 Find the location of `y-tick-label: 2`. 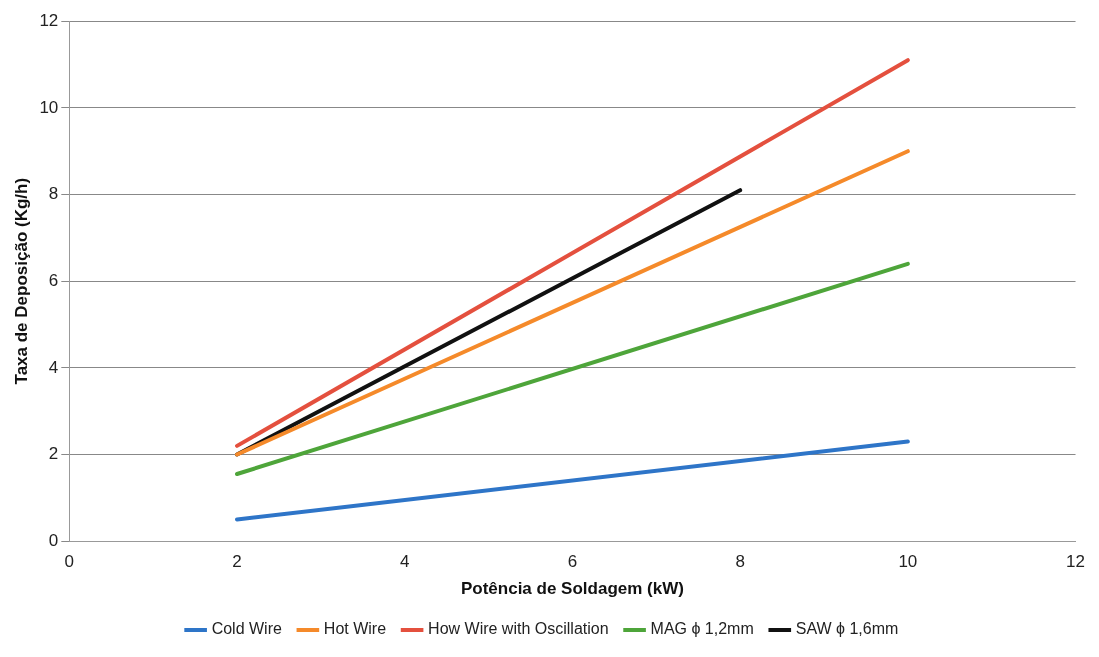

y-tick-label: 2 is located at coordinates (53, 454).